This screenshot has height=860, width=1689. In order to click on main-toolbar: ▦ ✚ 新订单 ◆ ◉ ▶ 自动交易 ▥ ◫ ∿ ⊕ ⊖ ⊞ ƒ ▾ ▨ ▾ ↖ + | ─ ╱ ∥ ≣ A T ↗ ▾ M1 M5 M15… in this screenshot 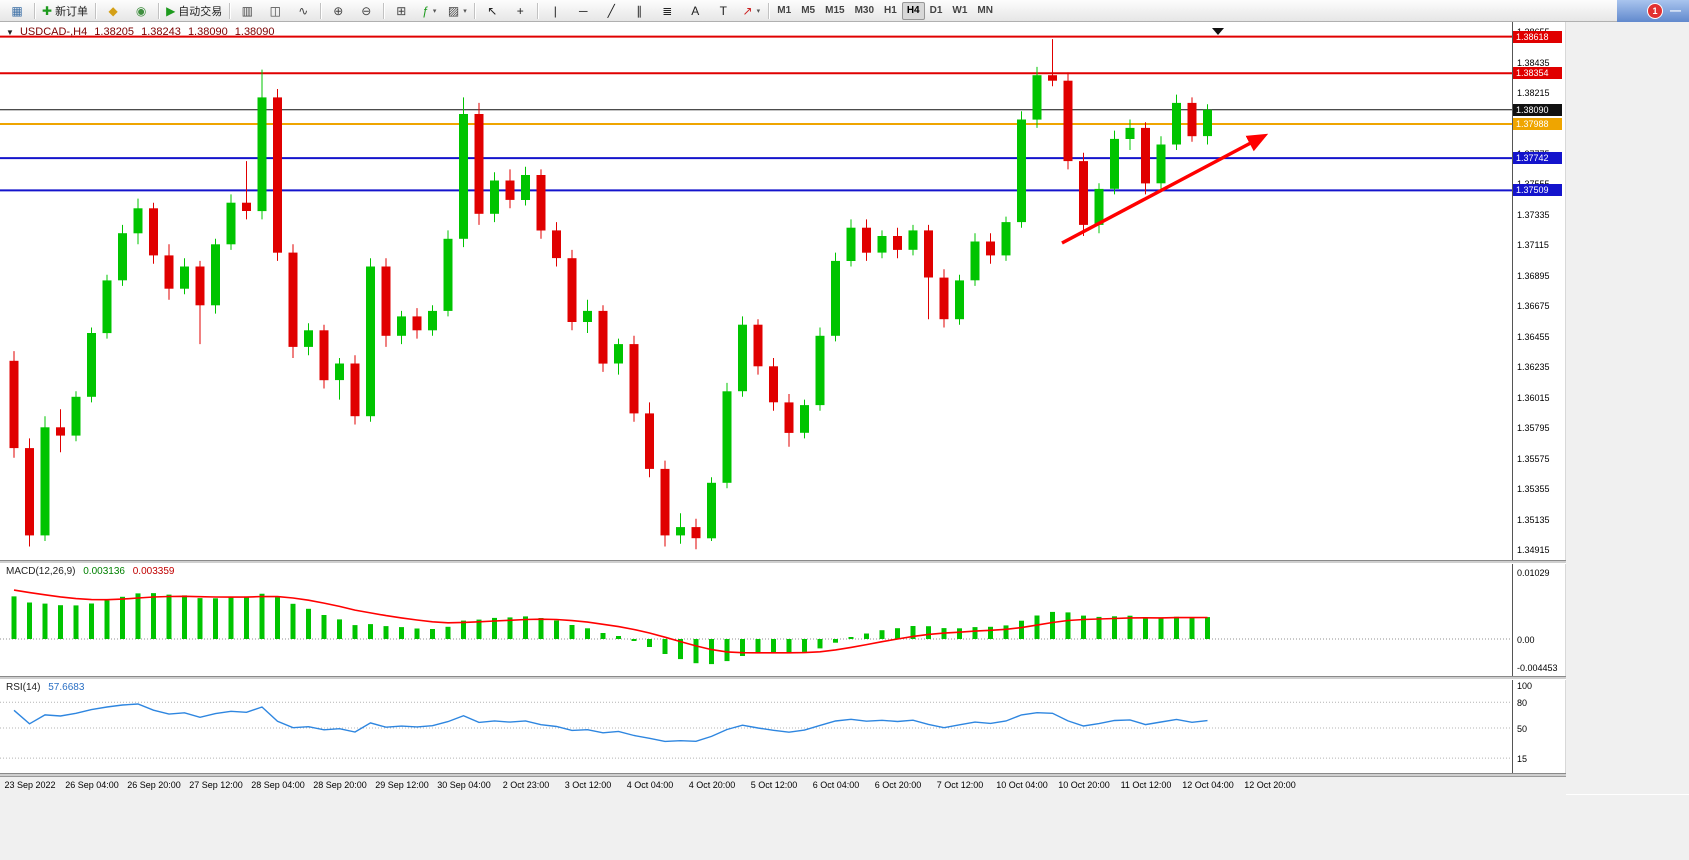, I will do `click(844, 11)`.